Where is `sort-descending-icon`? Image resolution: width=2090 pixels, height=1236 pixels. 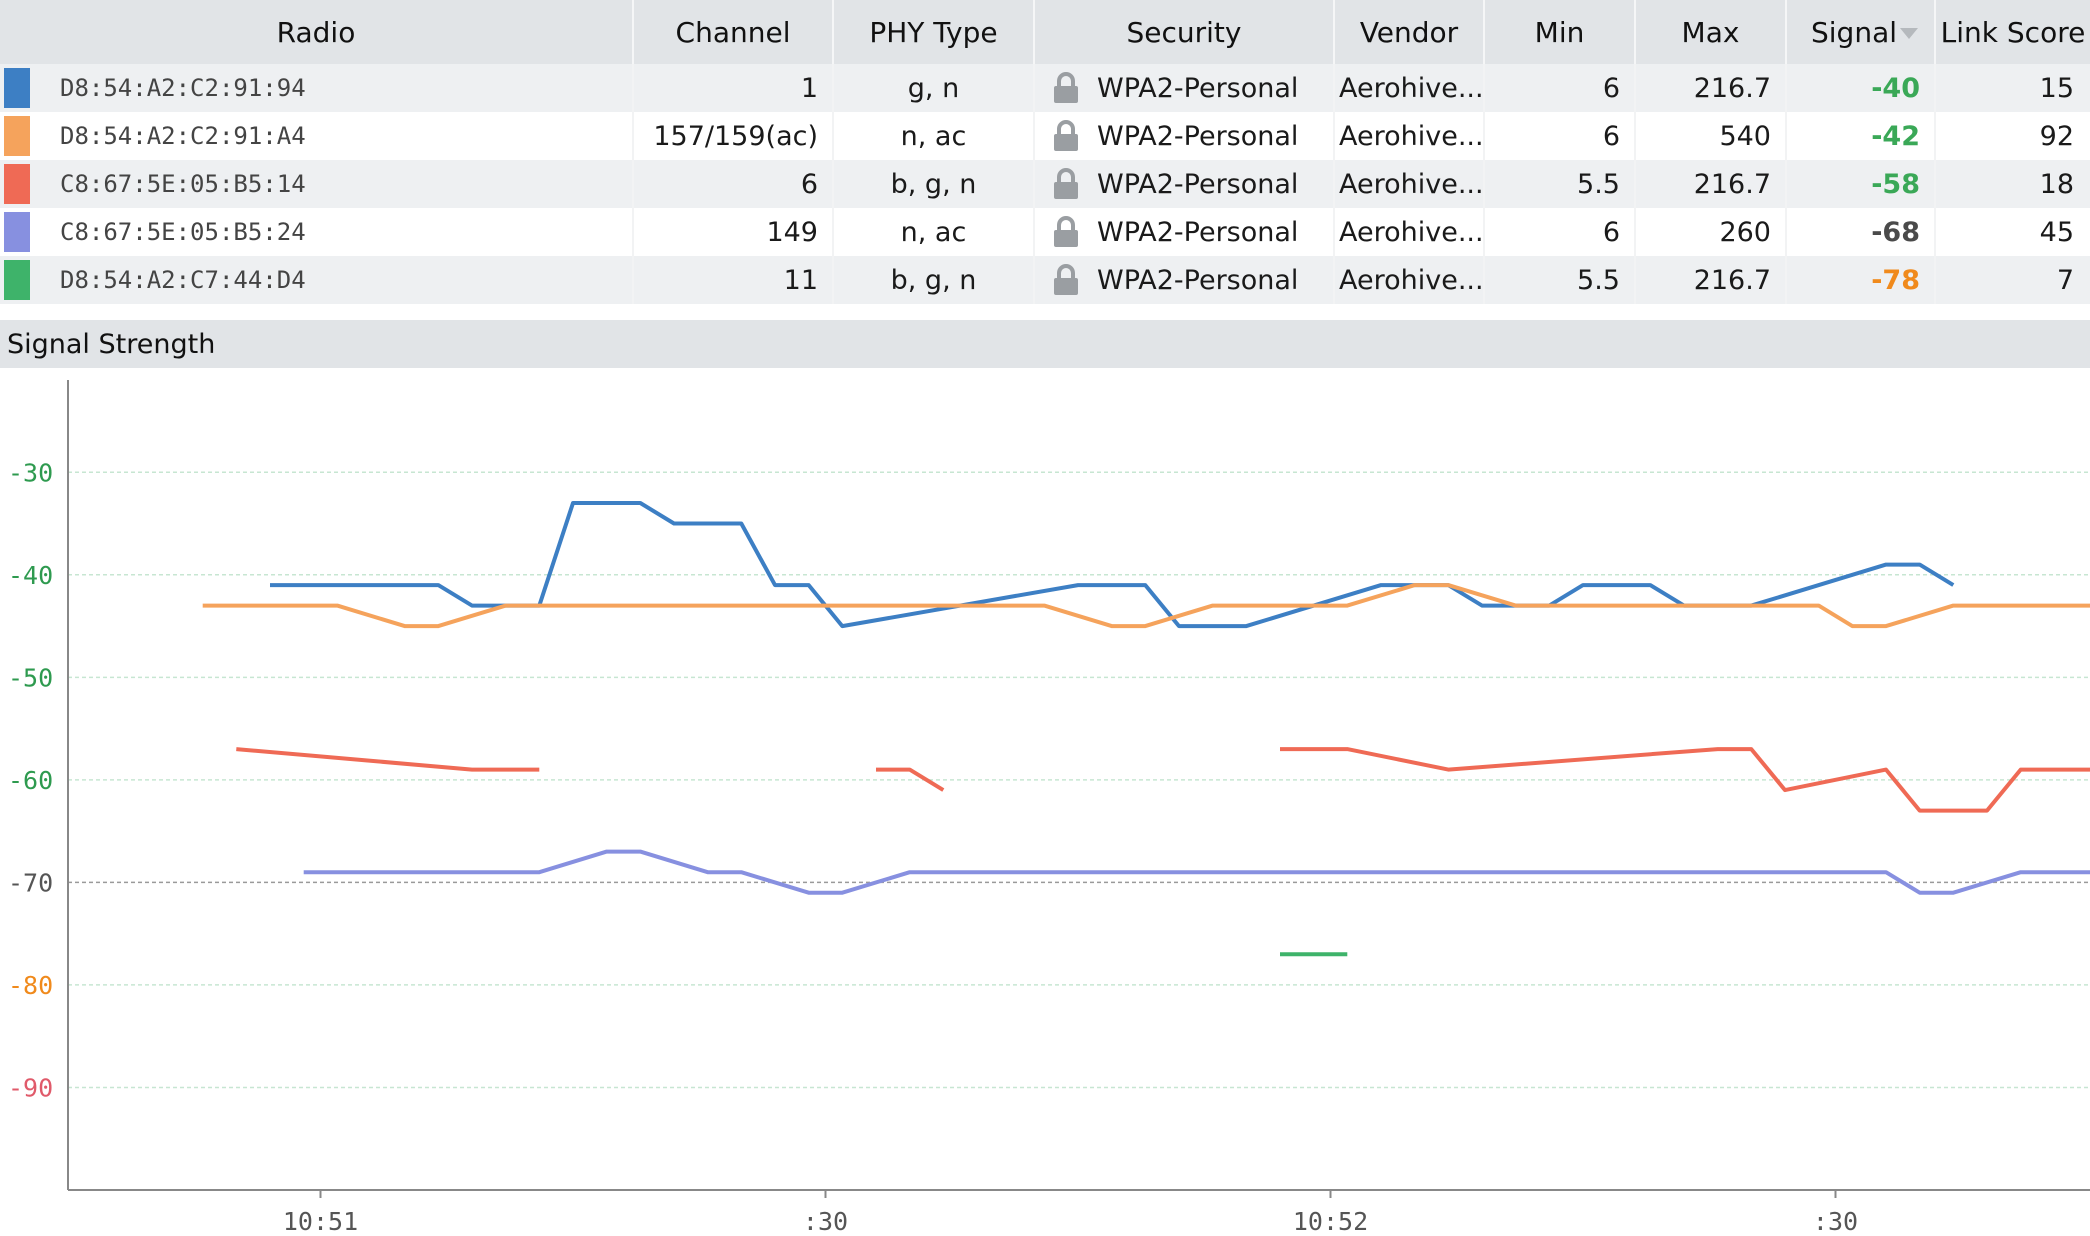
sort-descending-icon is located at coordinates (1909, 33).